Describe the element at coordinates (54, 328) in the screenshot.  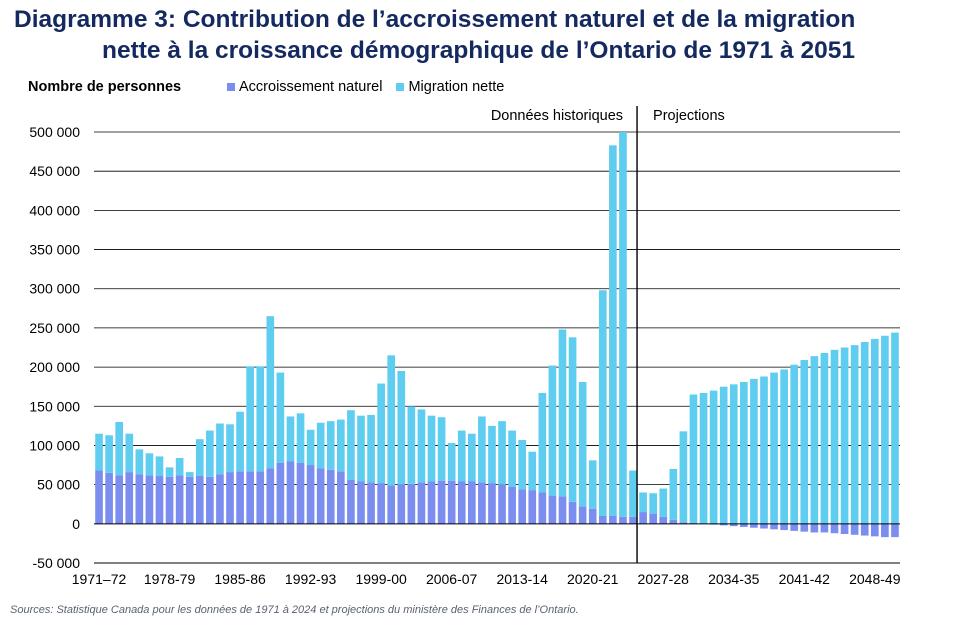
I see `y-tick-label: 250 000` at that location.